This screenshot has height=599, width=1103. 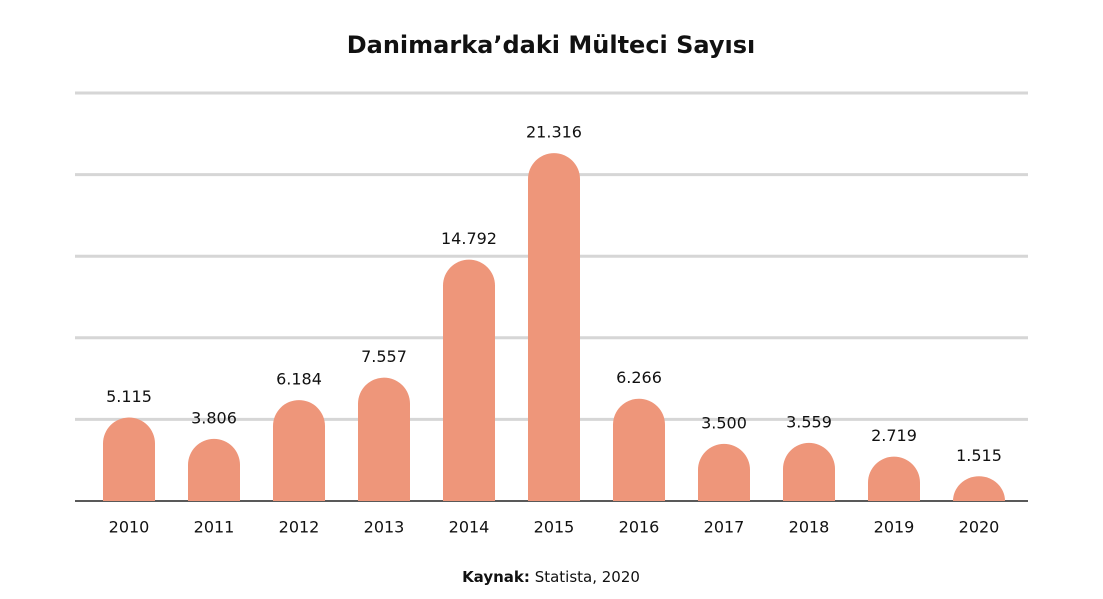 What do you see at coordinates (496, 577) in the screenshot?
I see `source-label: Kaynak:` at bounding box center [496, 577].